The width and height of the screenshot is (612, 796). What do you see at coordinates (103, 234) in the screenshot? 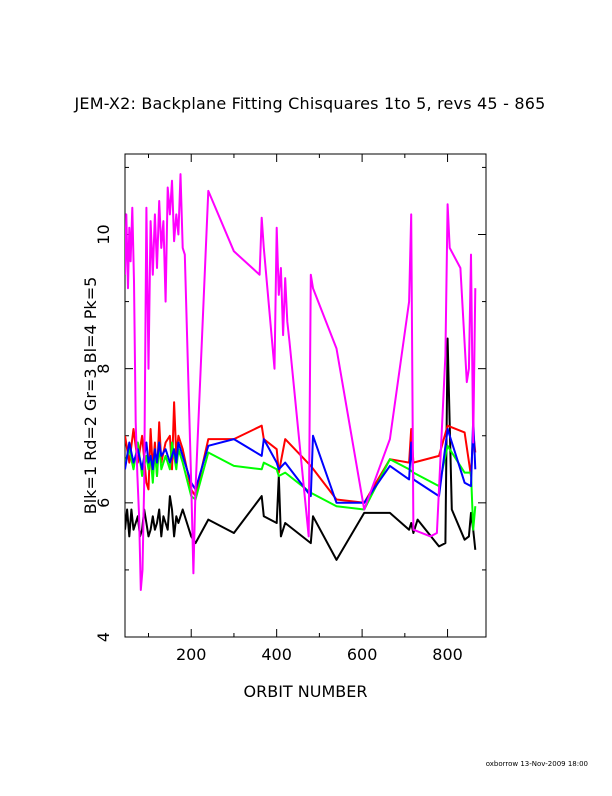
I see `y-tick-label: 10` at bounding box center [103, 234].